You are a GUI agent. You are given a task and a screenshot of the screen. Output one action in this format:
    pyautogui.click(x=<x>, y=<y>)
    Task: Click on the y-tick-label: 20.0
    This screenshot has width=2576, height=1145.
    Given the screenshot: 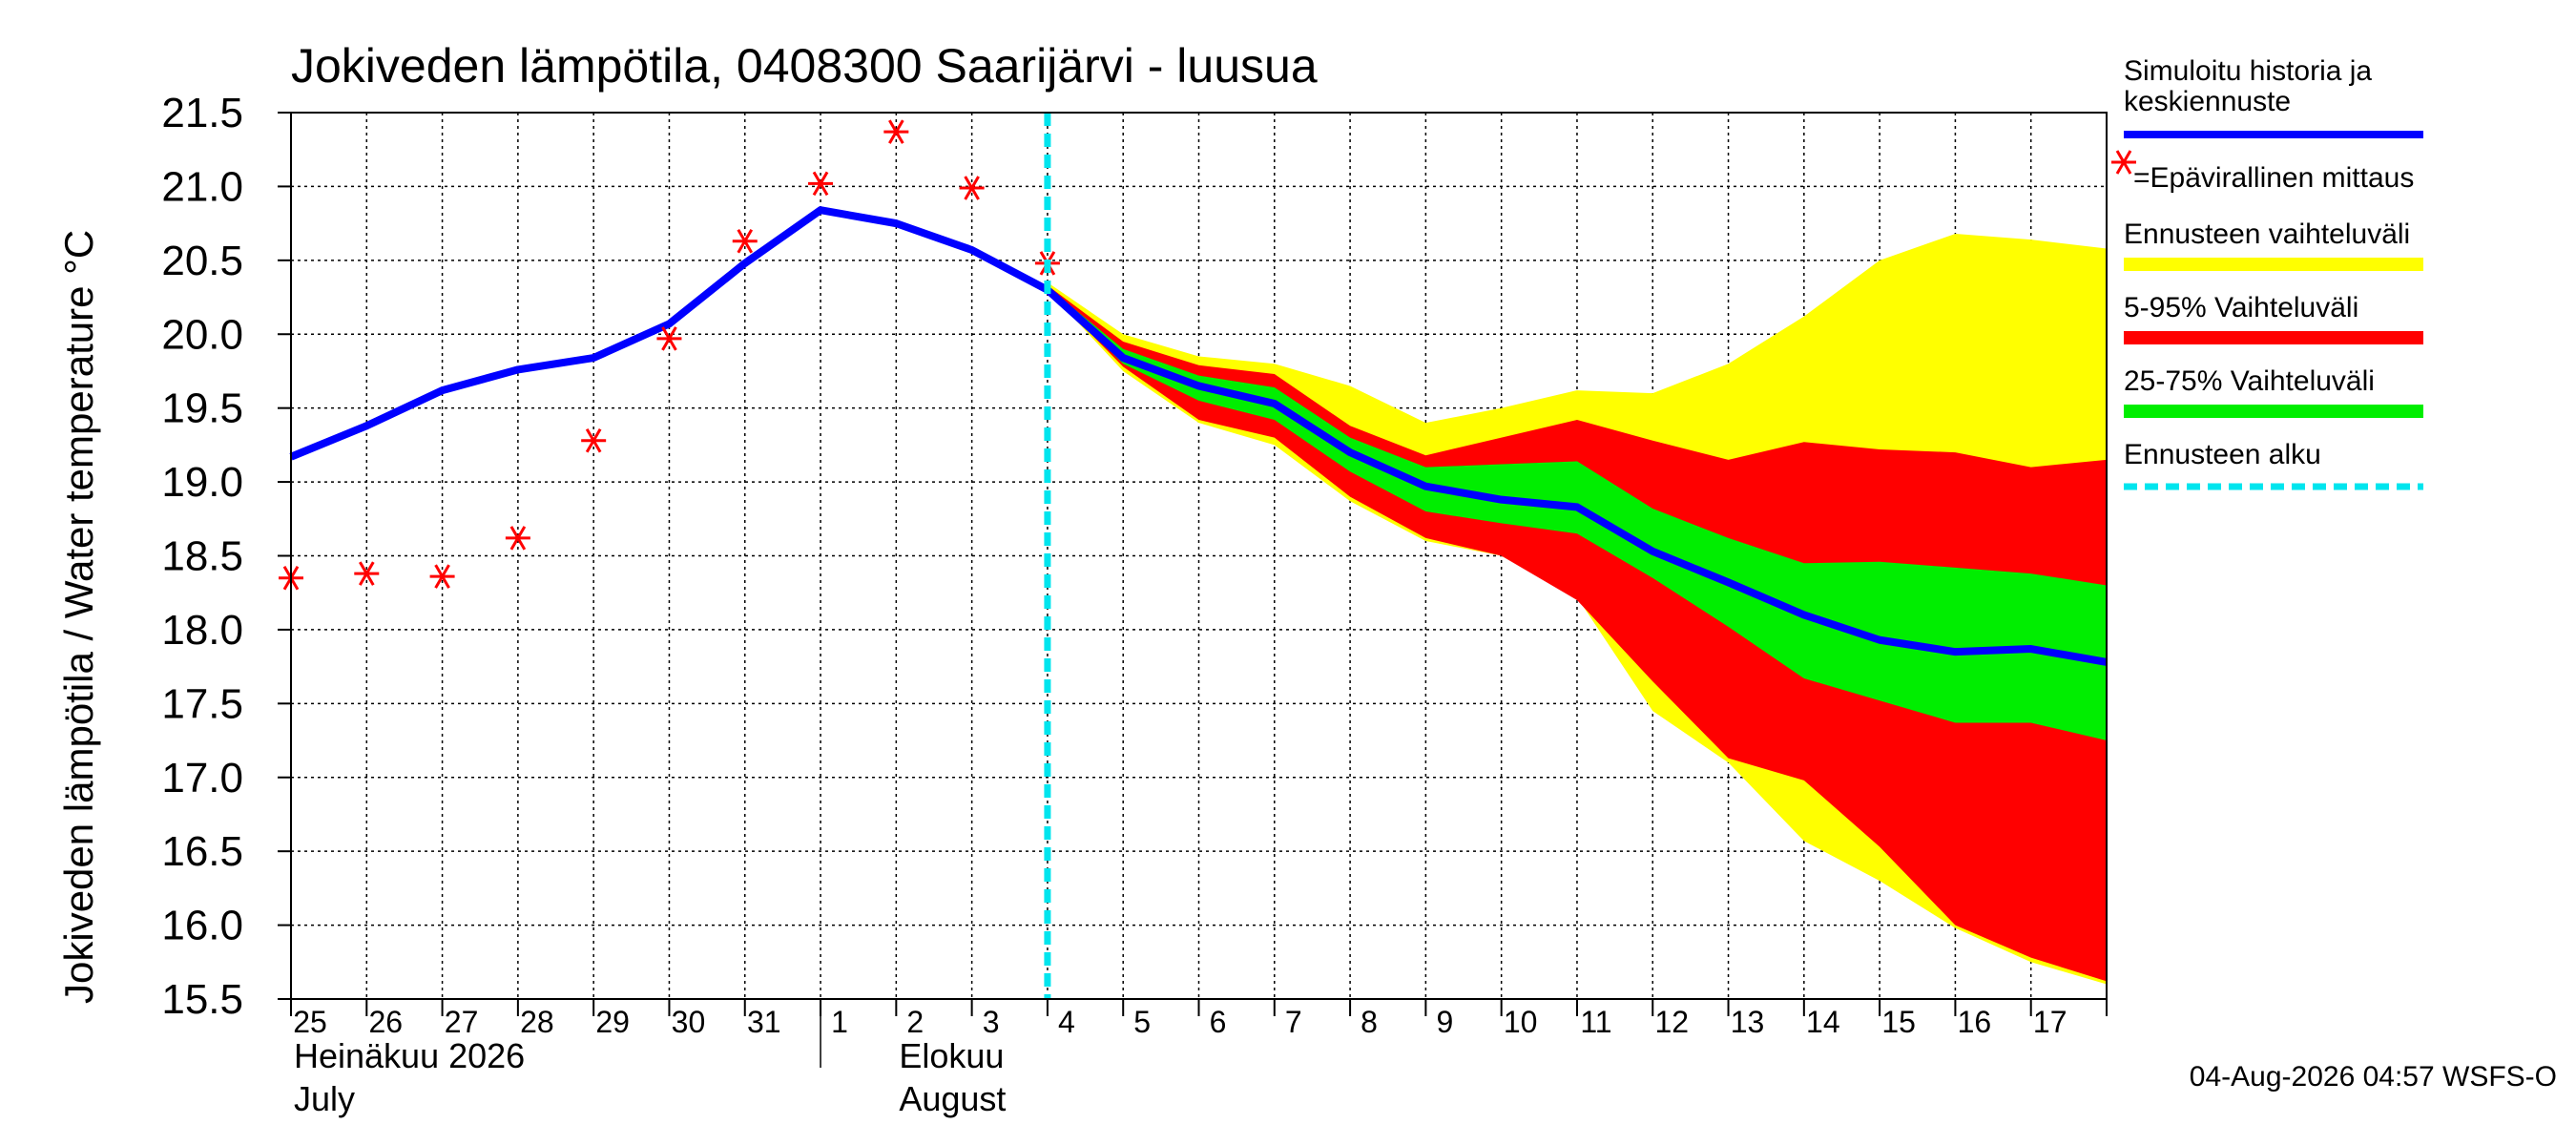 What is the action you would take?
    pyautogui.click(x=202, y=335)
    